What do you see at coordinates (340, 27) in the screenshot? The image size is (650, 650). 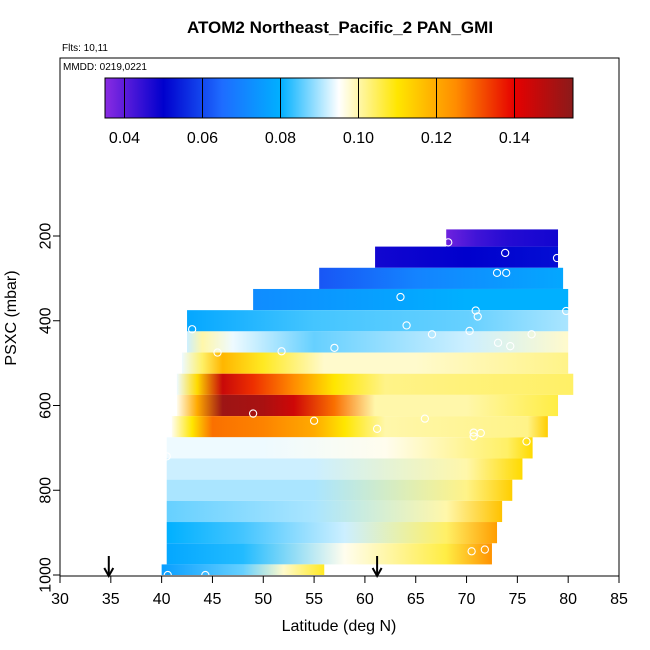 I see `chart-title: ATOM2 Northeast_Pacific_2 PAN_GMI` at bounding box center [340, 27].